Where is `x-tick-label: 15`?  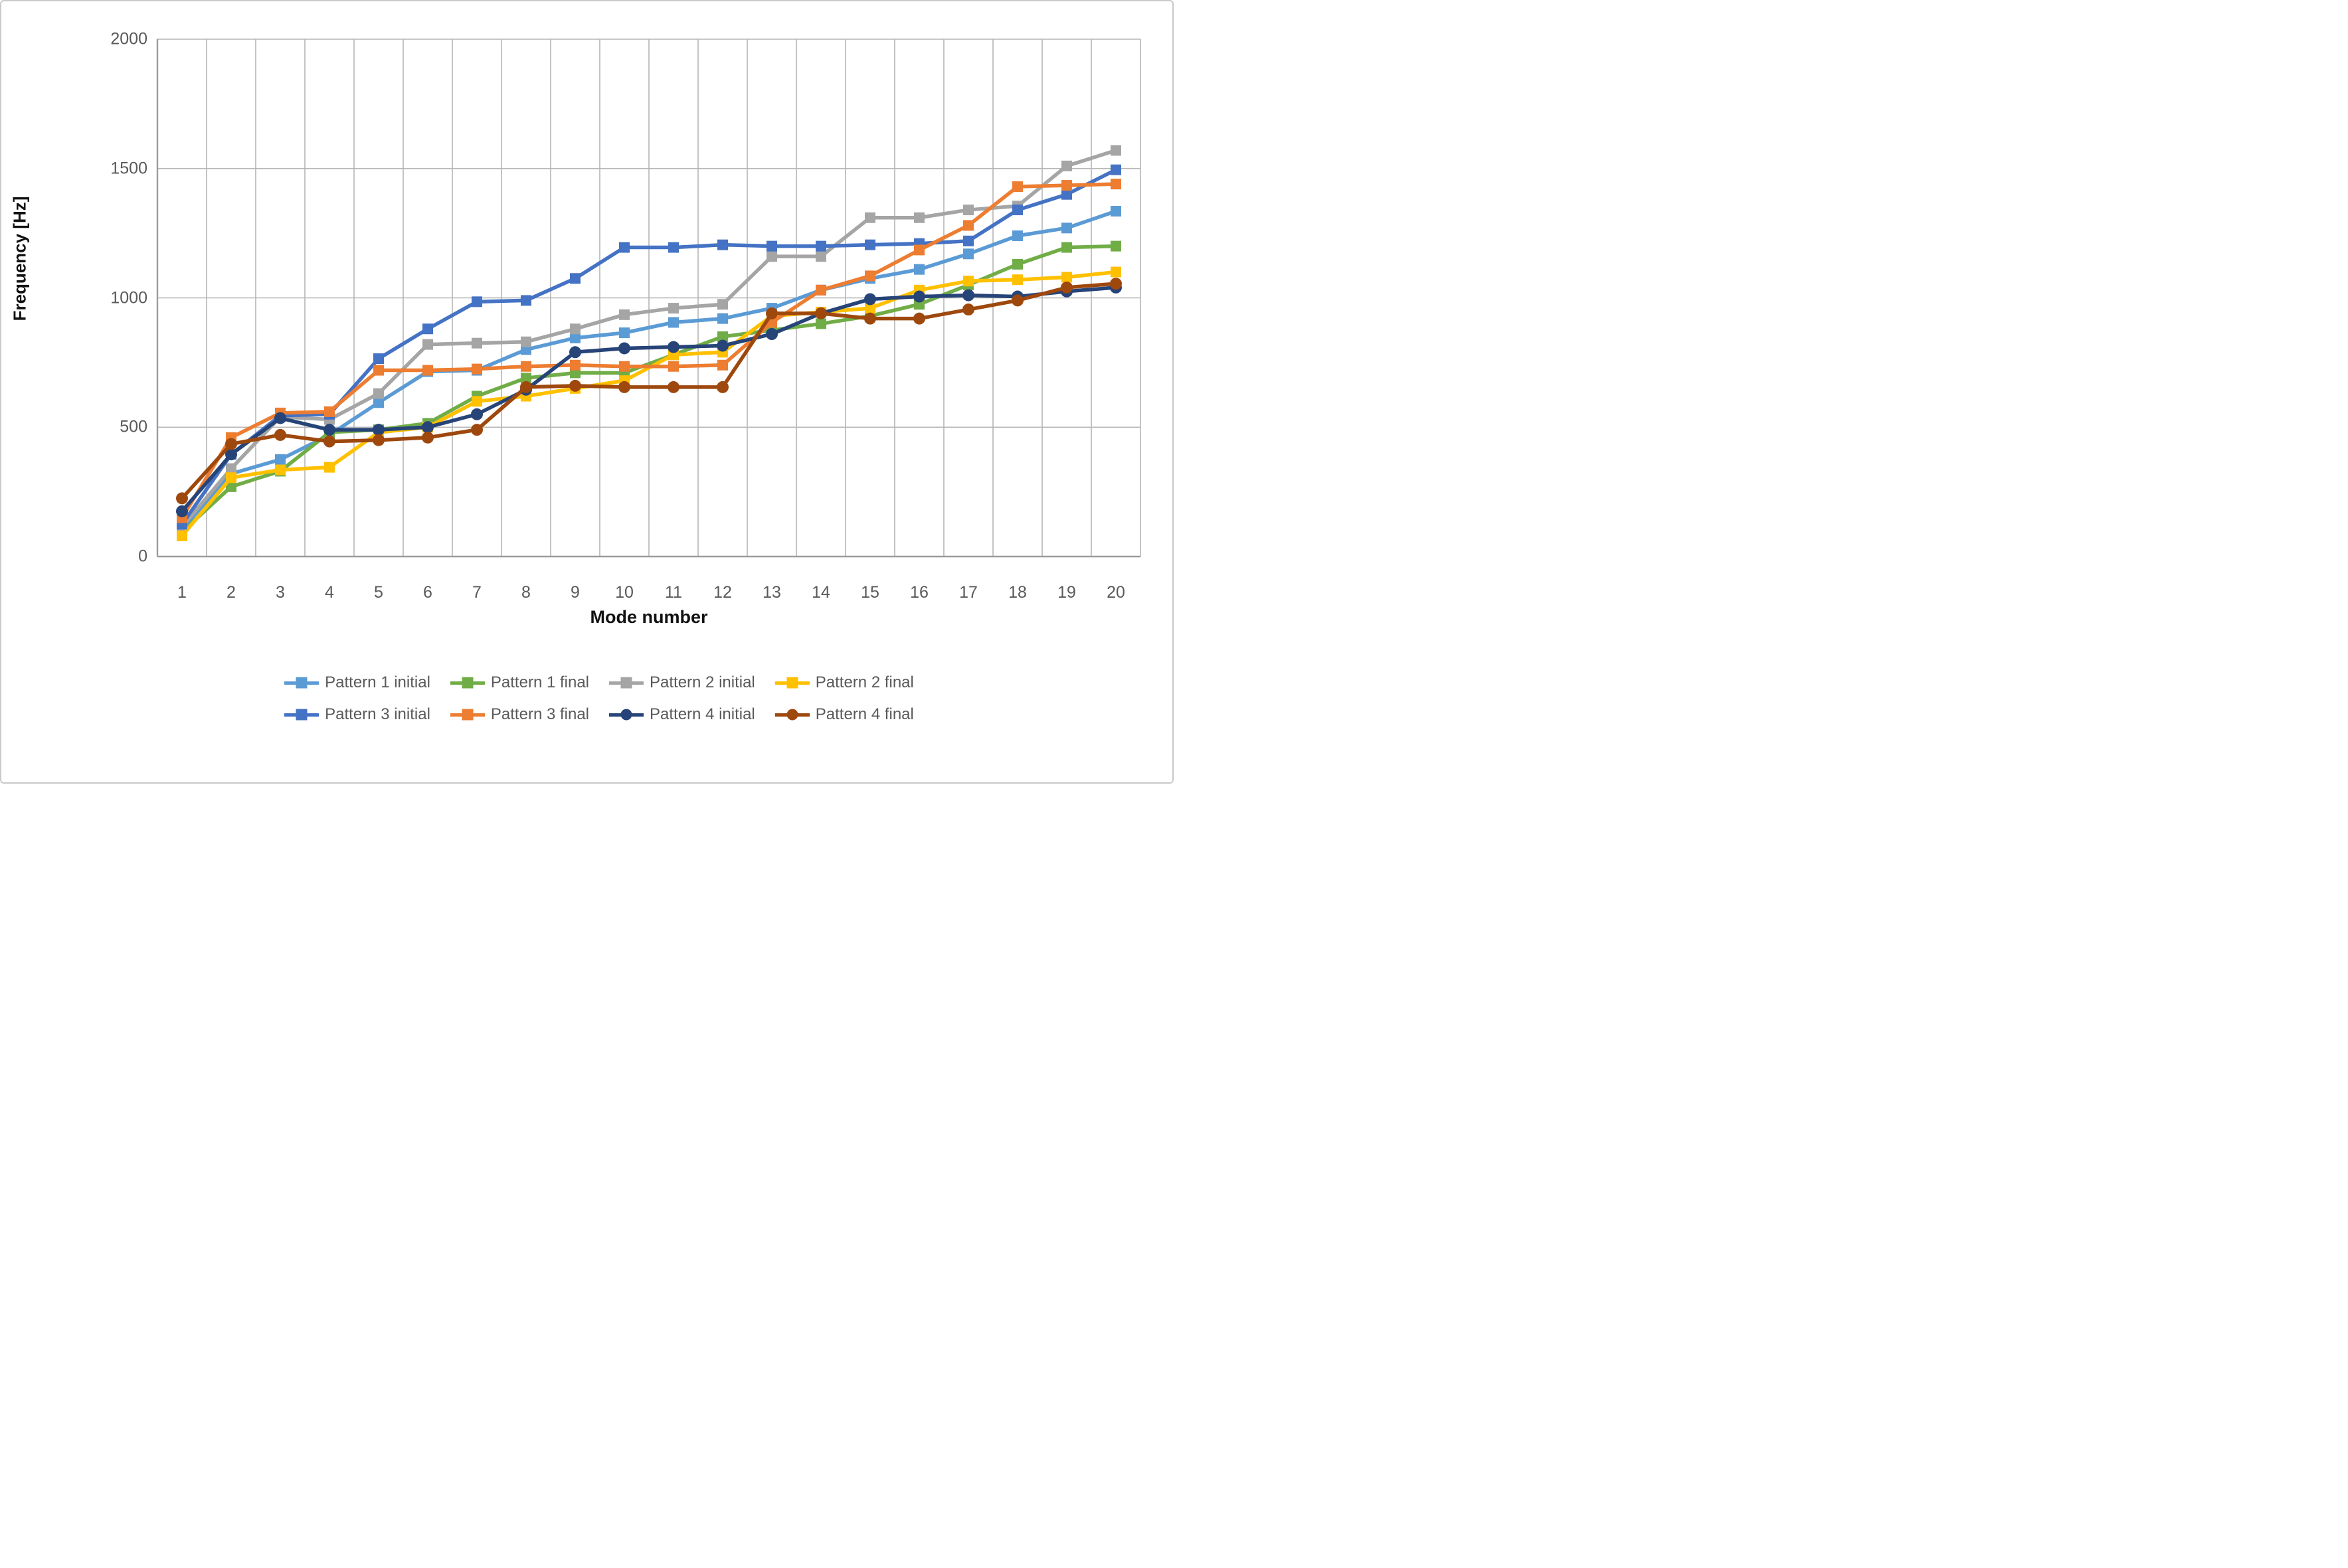 x-tick-label: 15 is located at coordinates (870, 592).